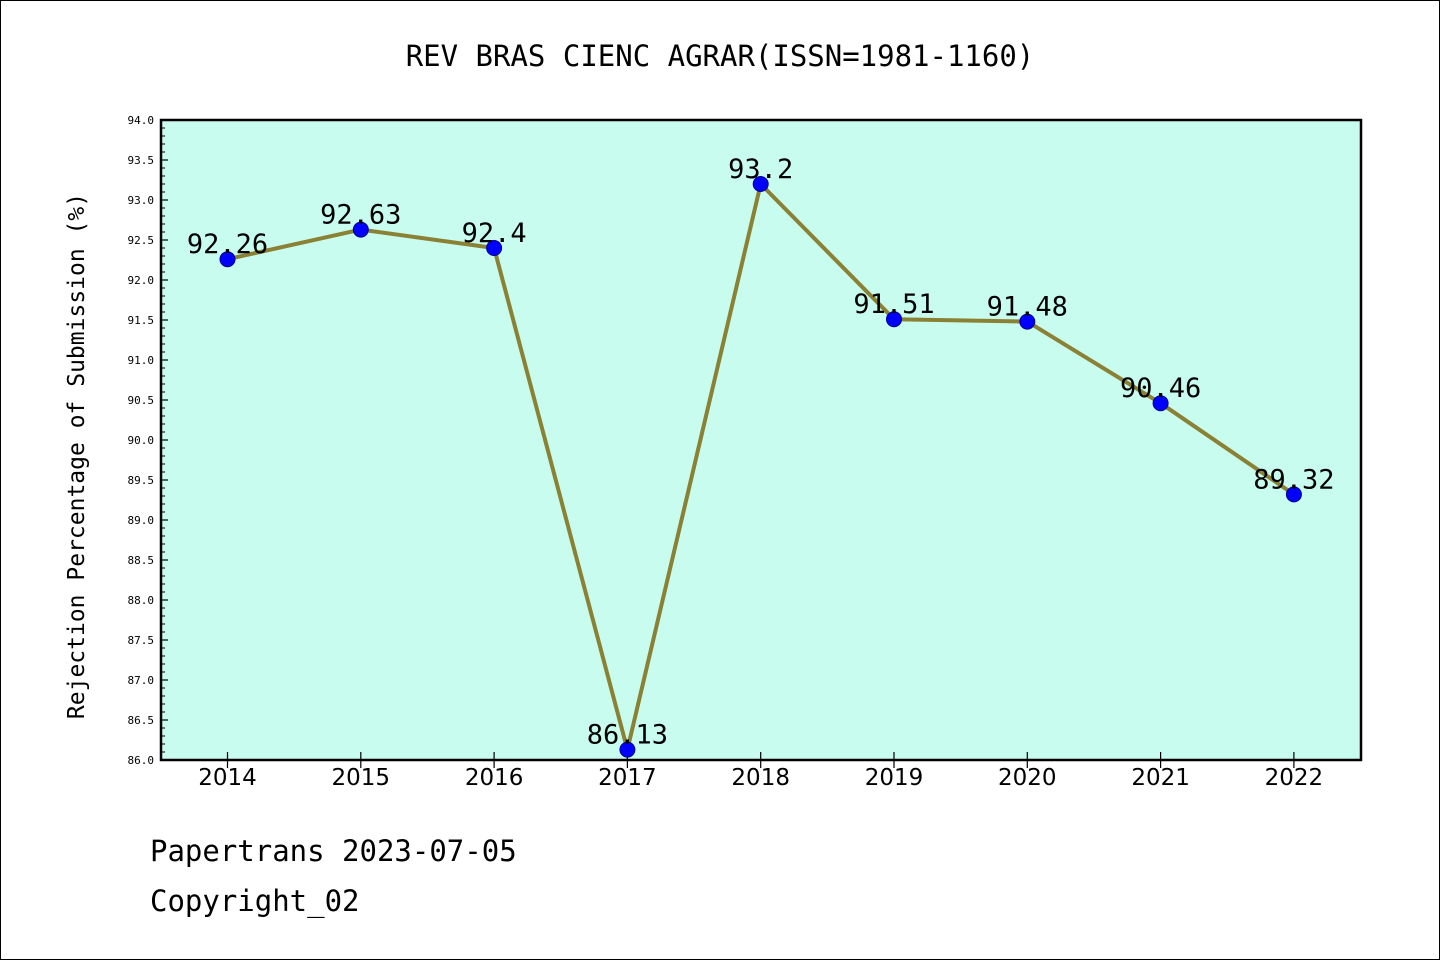  What do you see at coordinates (141, 120) in the screenshot?
I see `y-tick-label: 94.0` at bounding box center [141, 120].